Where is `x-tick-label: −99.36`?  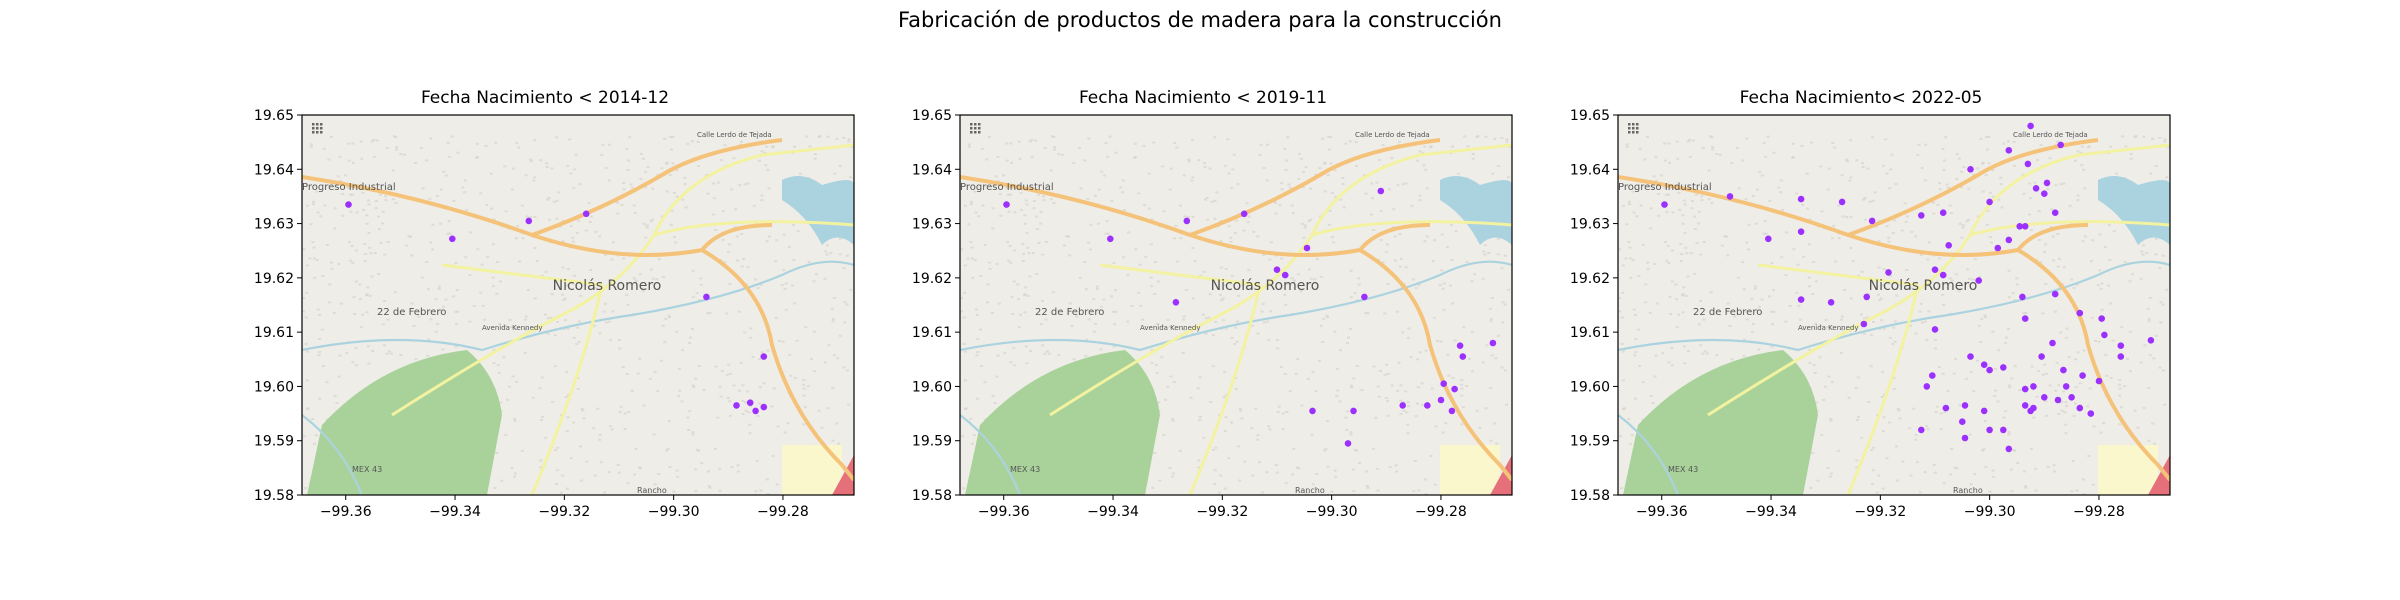 x-tick-label: −99.36 is located at coordinates (1004, 512).